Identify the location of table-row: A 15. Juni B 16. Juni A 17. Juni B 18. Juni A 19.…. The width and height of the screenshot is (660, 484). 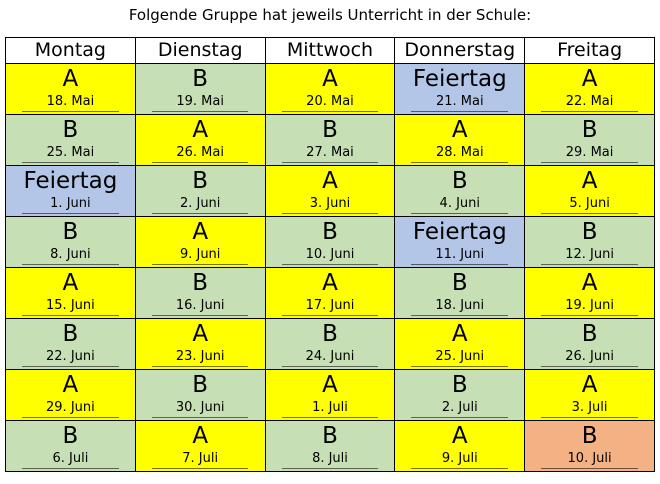
(330, 293).